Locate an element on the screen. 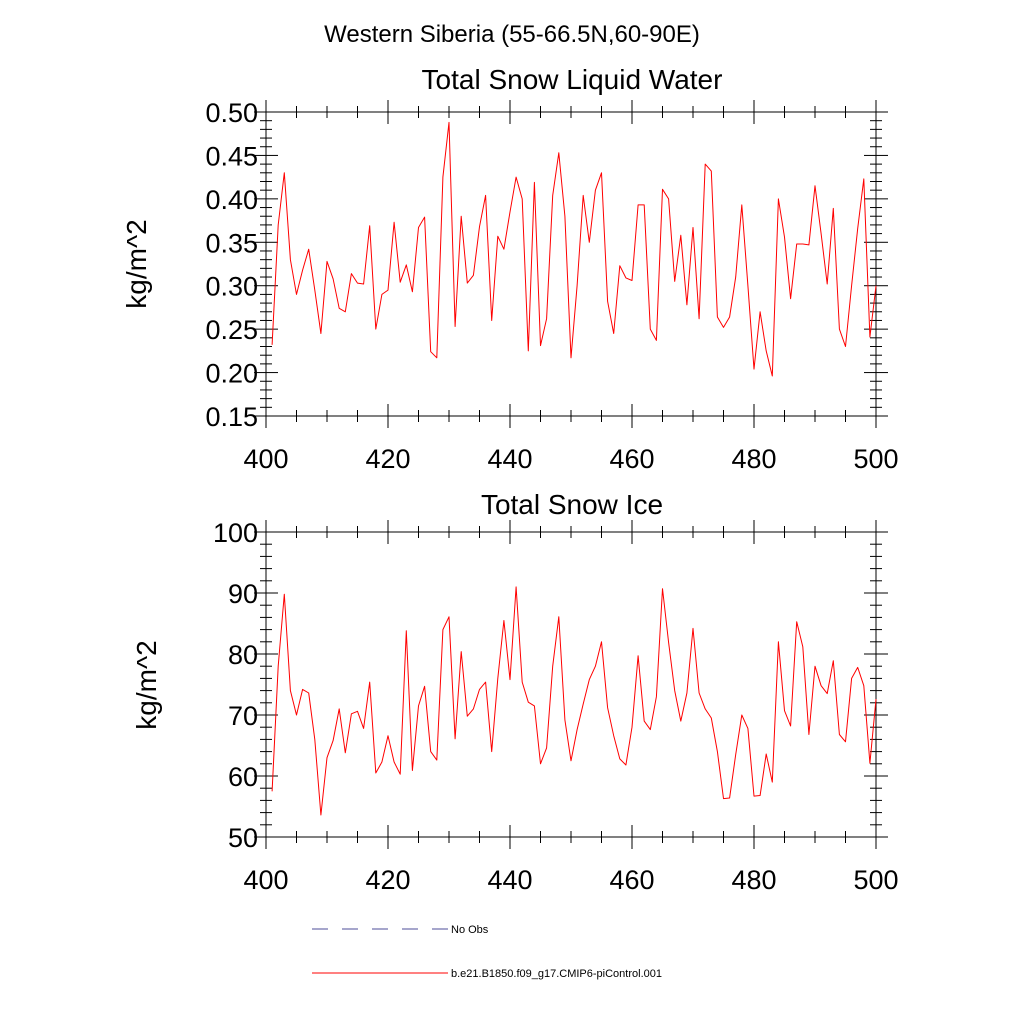  y-tick-label: 90 is located at coordinates (243, 594).